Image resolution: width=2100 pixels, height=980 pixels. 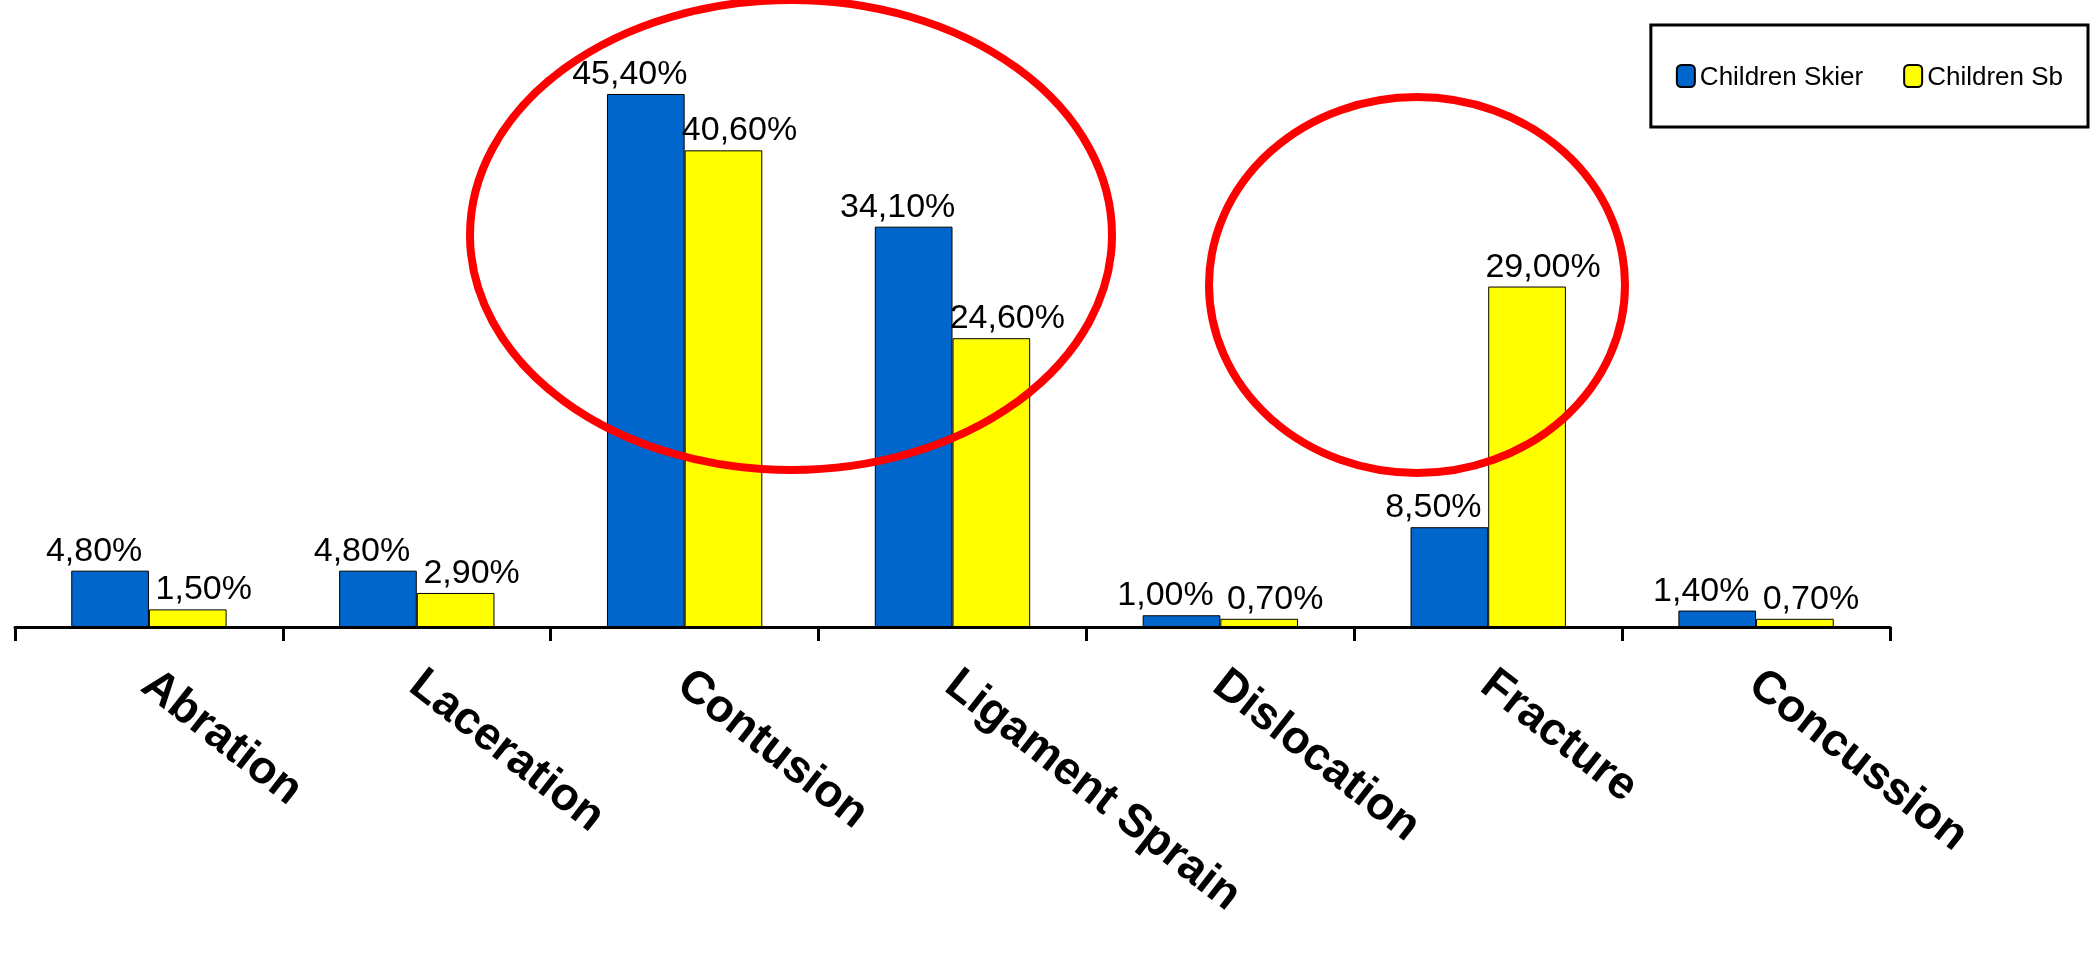 I want to click on data-label: 29,00%, so click(x=1543, y=264).